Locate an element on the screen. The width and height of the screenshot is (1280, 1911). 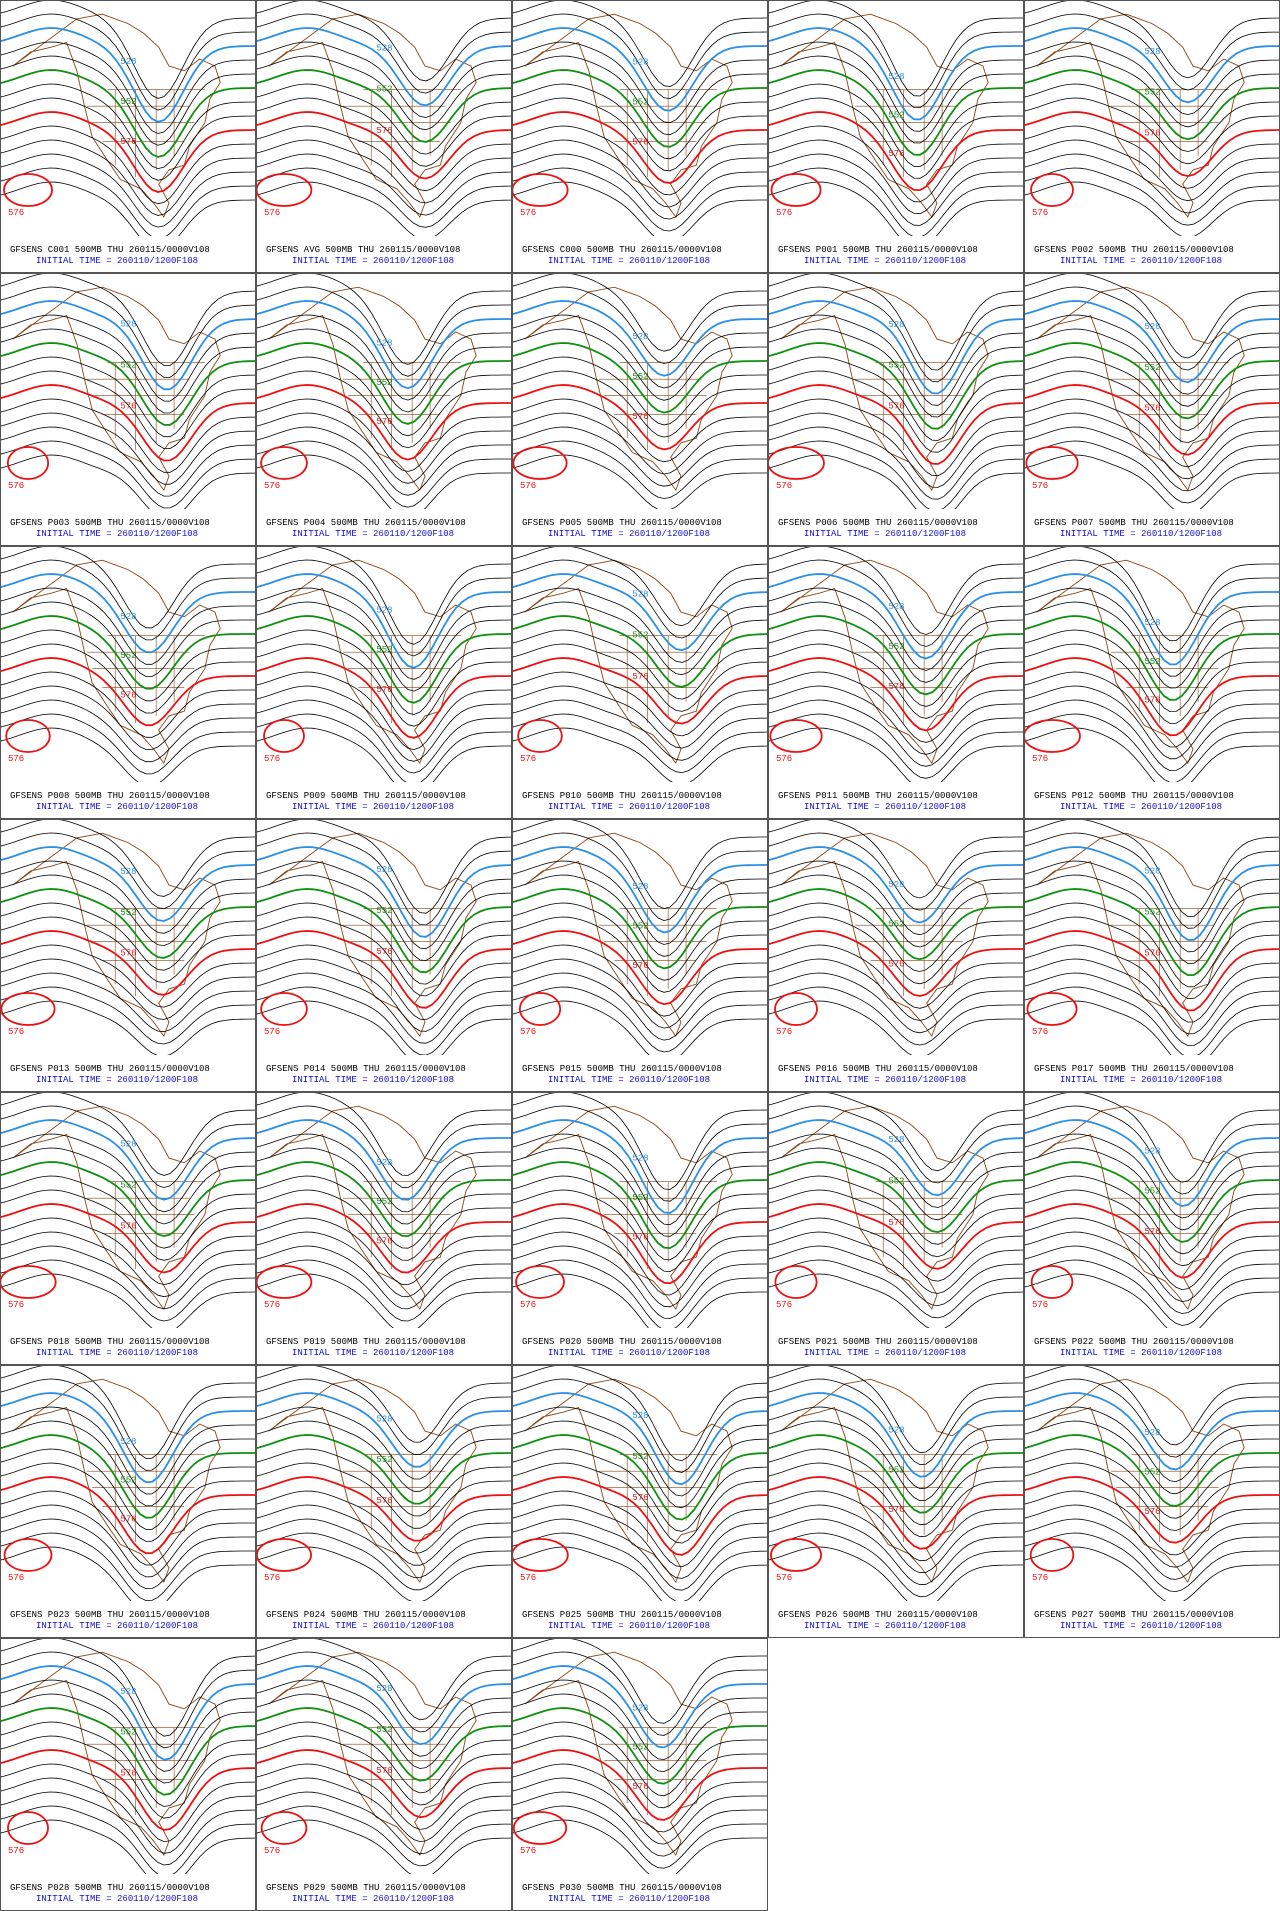
panel-title: GFSENS P021 500MB THU 260115/0000V108 is located at coordinates (878, 1342).